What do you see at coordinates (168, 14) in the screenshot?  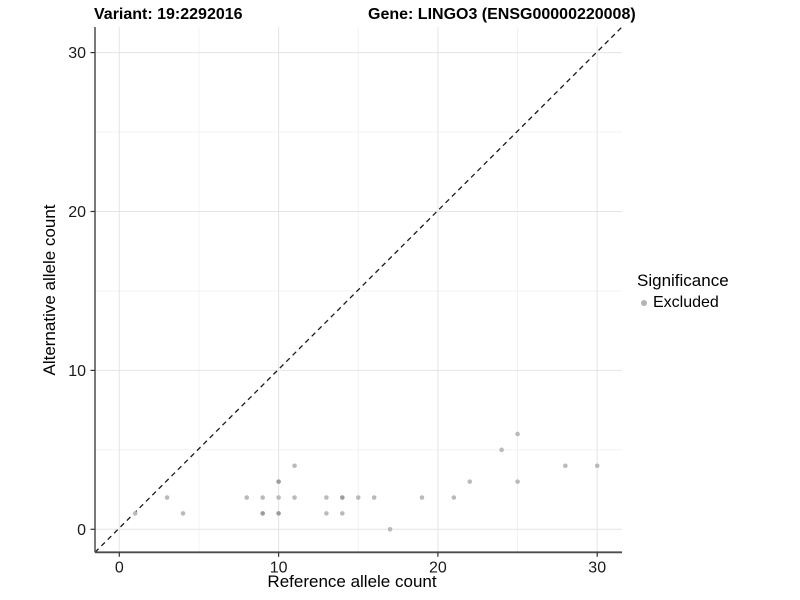 I see `variant-title: Variant: 19:2292016` at bounding box center [168, 14].